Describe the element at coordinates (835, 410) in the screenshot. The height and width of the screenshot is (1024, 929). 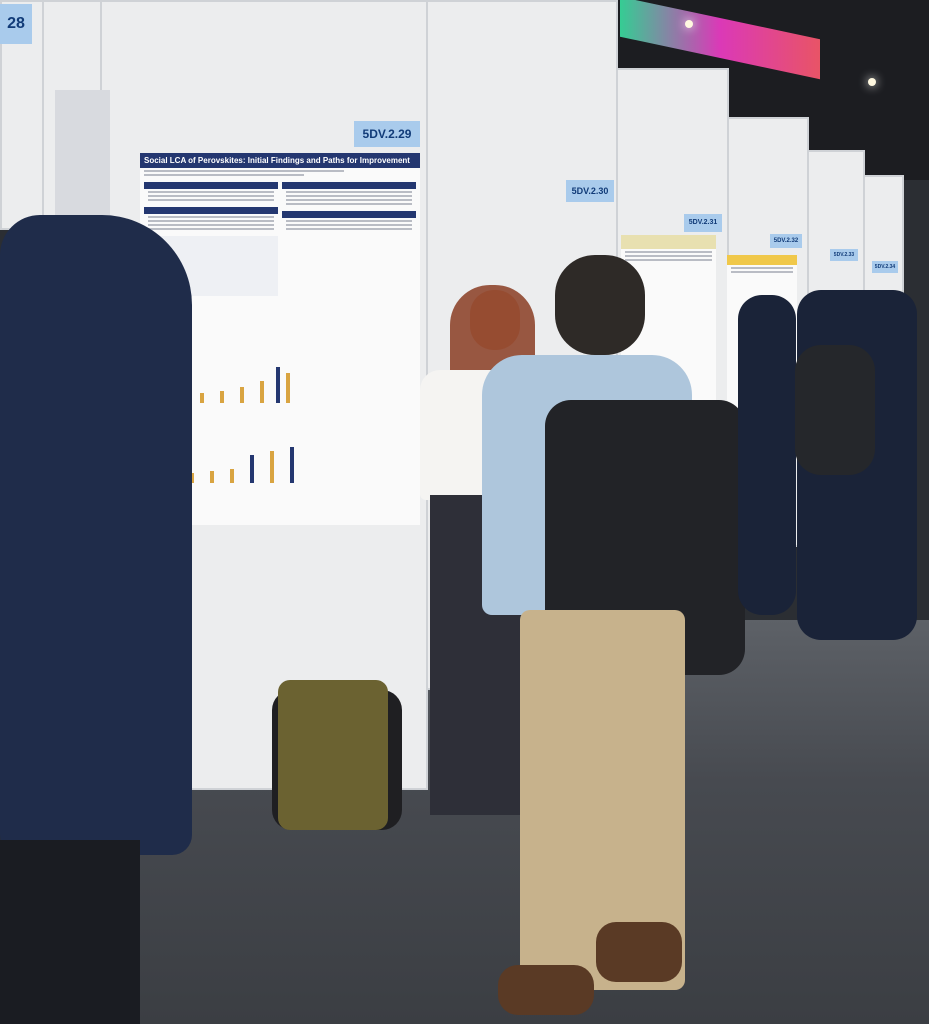
I see `attendee-backpack-bag` at that location.